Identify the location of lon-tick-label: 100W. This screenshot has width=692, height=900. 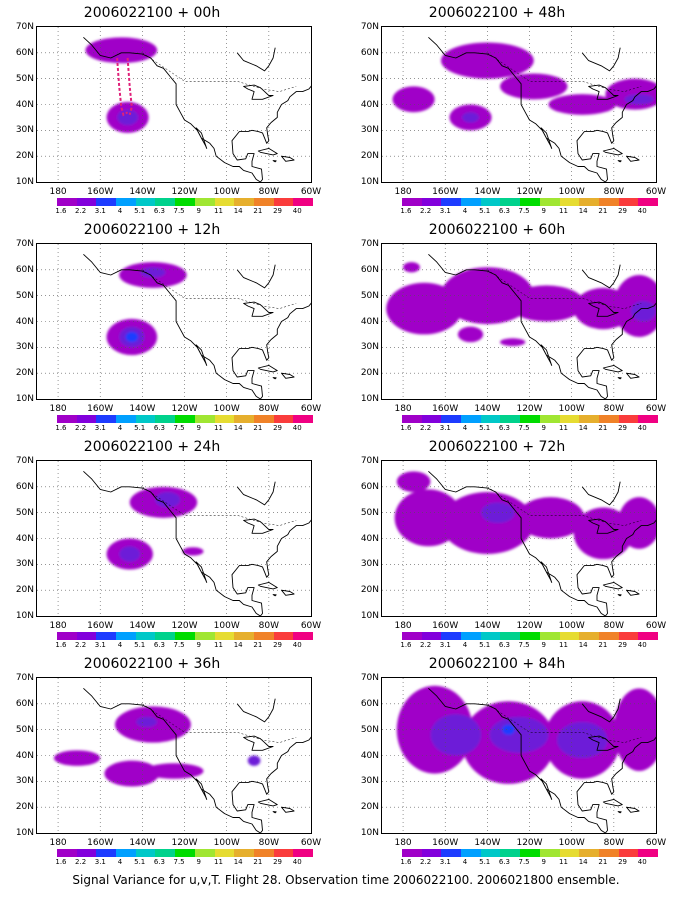
(571, 843).